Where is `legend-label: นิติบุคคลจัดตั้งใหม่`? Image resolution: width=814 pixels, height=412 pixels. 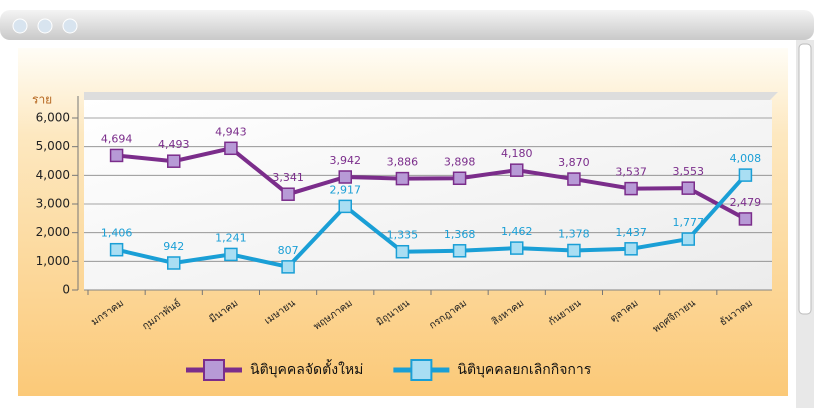 legend-label: นิติบุคคลจัดตั้งใหม่ is located at coordinates (306, 368).